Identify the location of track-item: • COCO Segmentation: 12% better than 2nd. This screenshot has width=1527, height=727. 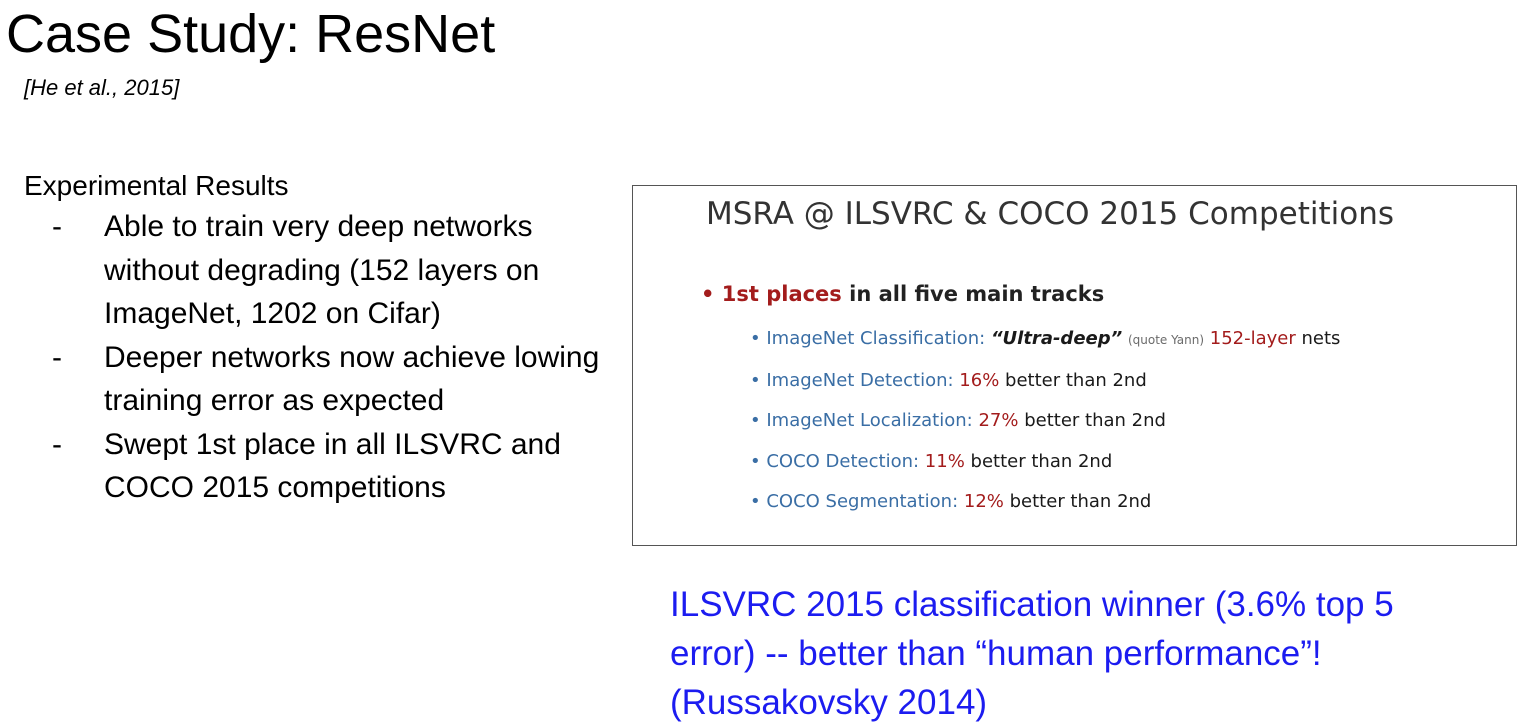
(1045, 502).